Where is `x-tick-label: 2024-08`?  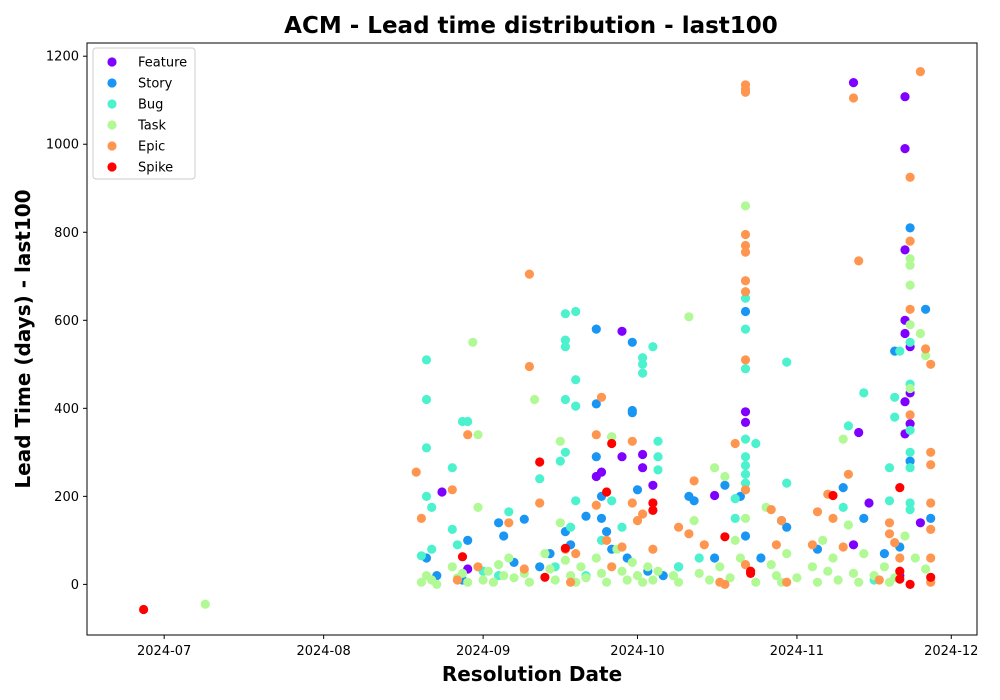
x-tick-label: 2024-08 is located at coordinates (323, 651).